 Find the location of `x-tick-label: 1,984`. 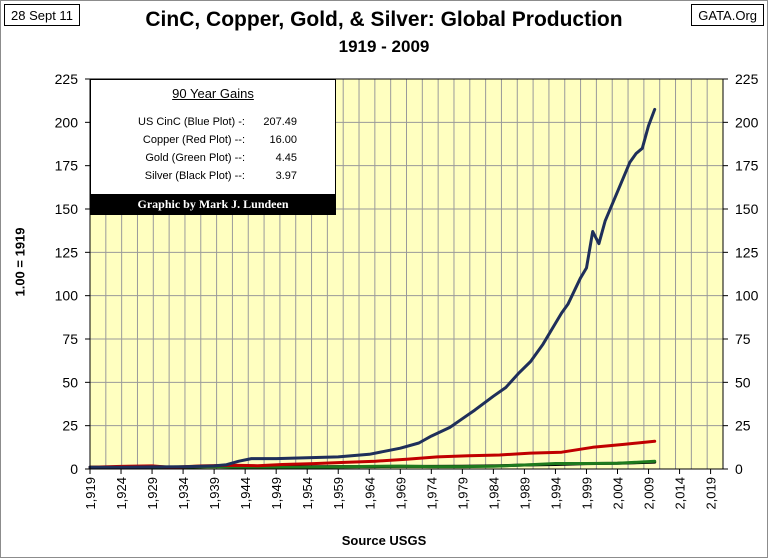

x-tick-label: 1,984 is located at coordinates (493, 493).